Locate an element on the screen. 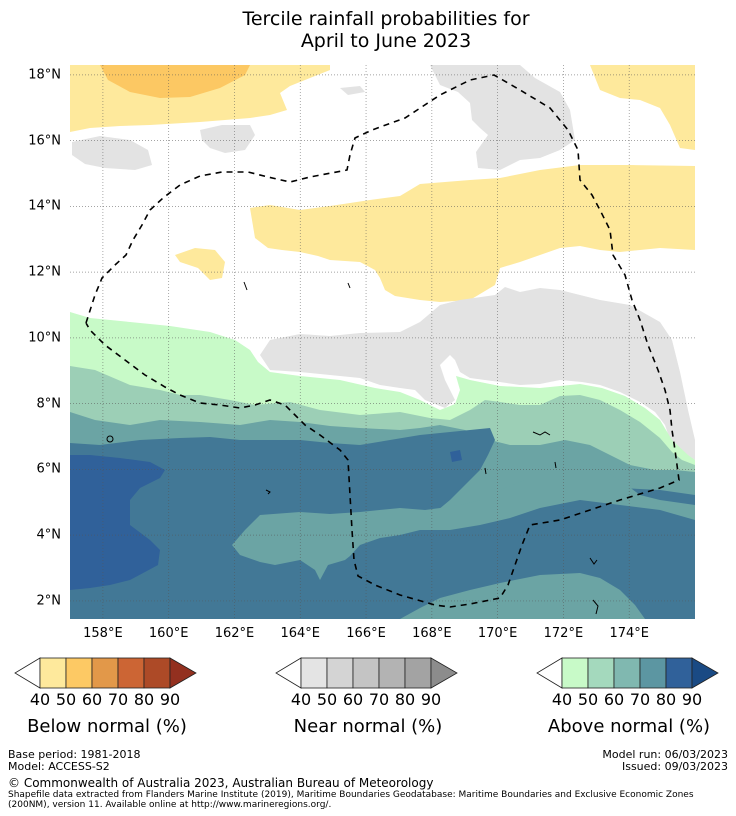  title-line-2: April to June 2023 is located at coordinates (386, 41).